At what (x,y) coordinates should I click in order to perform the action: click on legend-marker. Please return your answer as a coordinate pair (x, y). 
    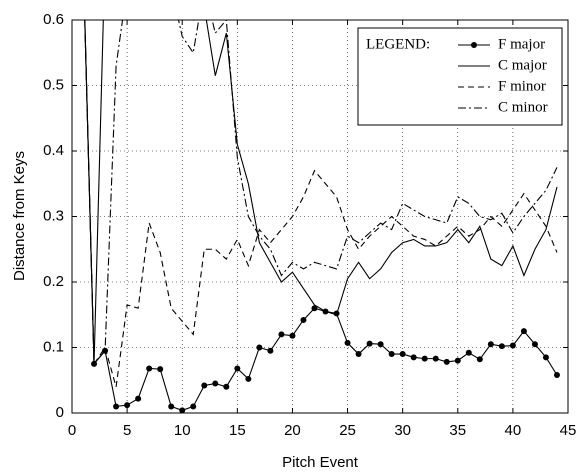
    Looking at the image, I should click on (474, 45).